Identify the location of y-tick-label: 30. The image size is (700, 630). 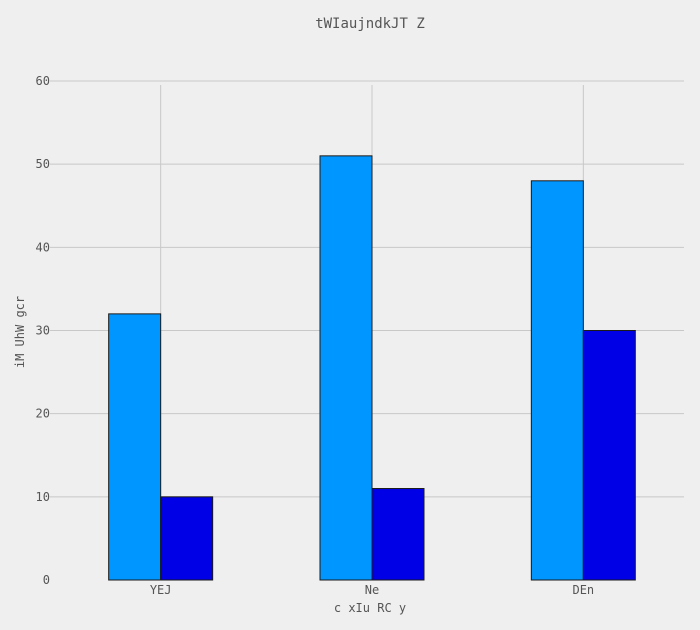
(43, 331).